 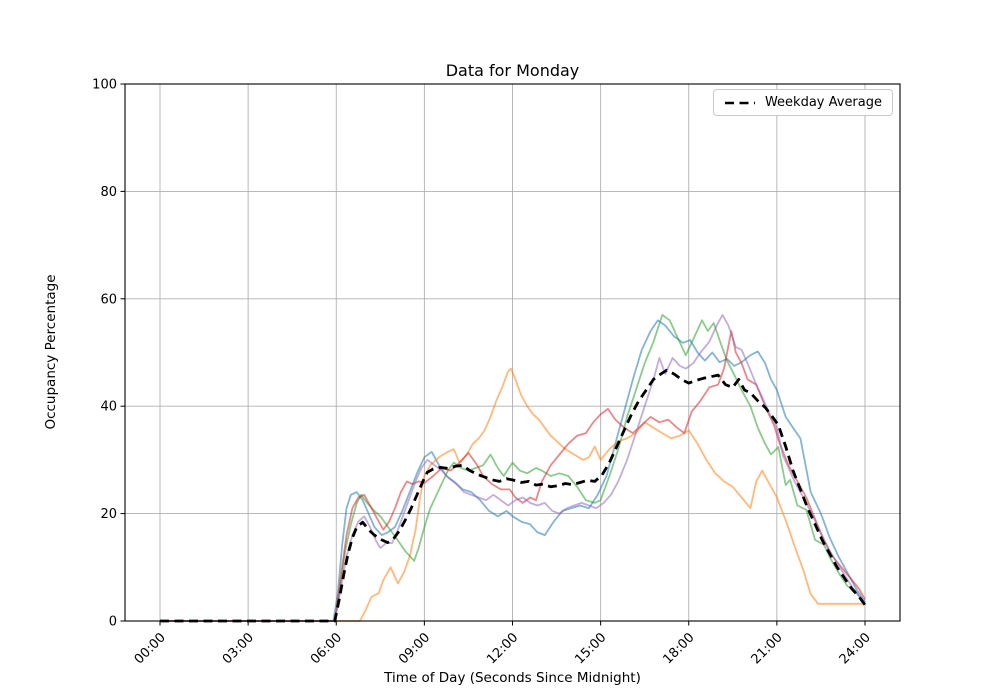 What do you see at coordinates (414, 648) in the screenshot?
I see `x-tick-label: 09:00` at bounding box center [414, 648].